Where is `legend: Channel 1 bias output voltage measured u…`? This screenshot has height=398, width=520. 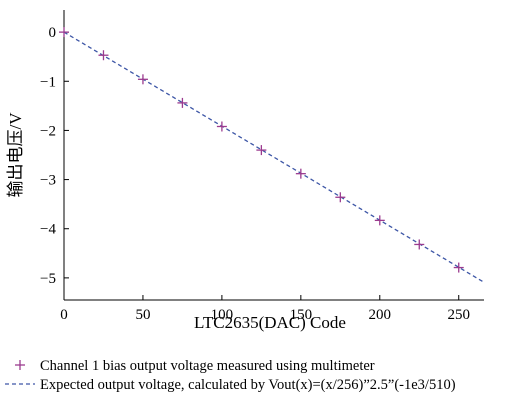
legend: Channel 1 bias output voltage measured u… is located at coordinates (230, 375).